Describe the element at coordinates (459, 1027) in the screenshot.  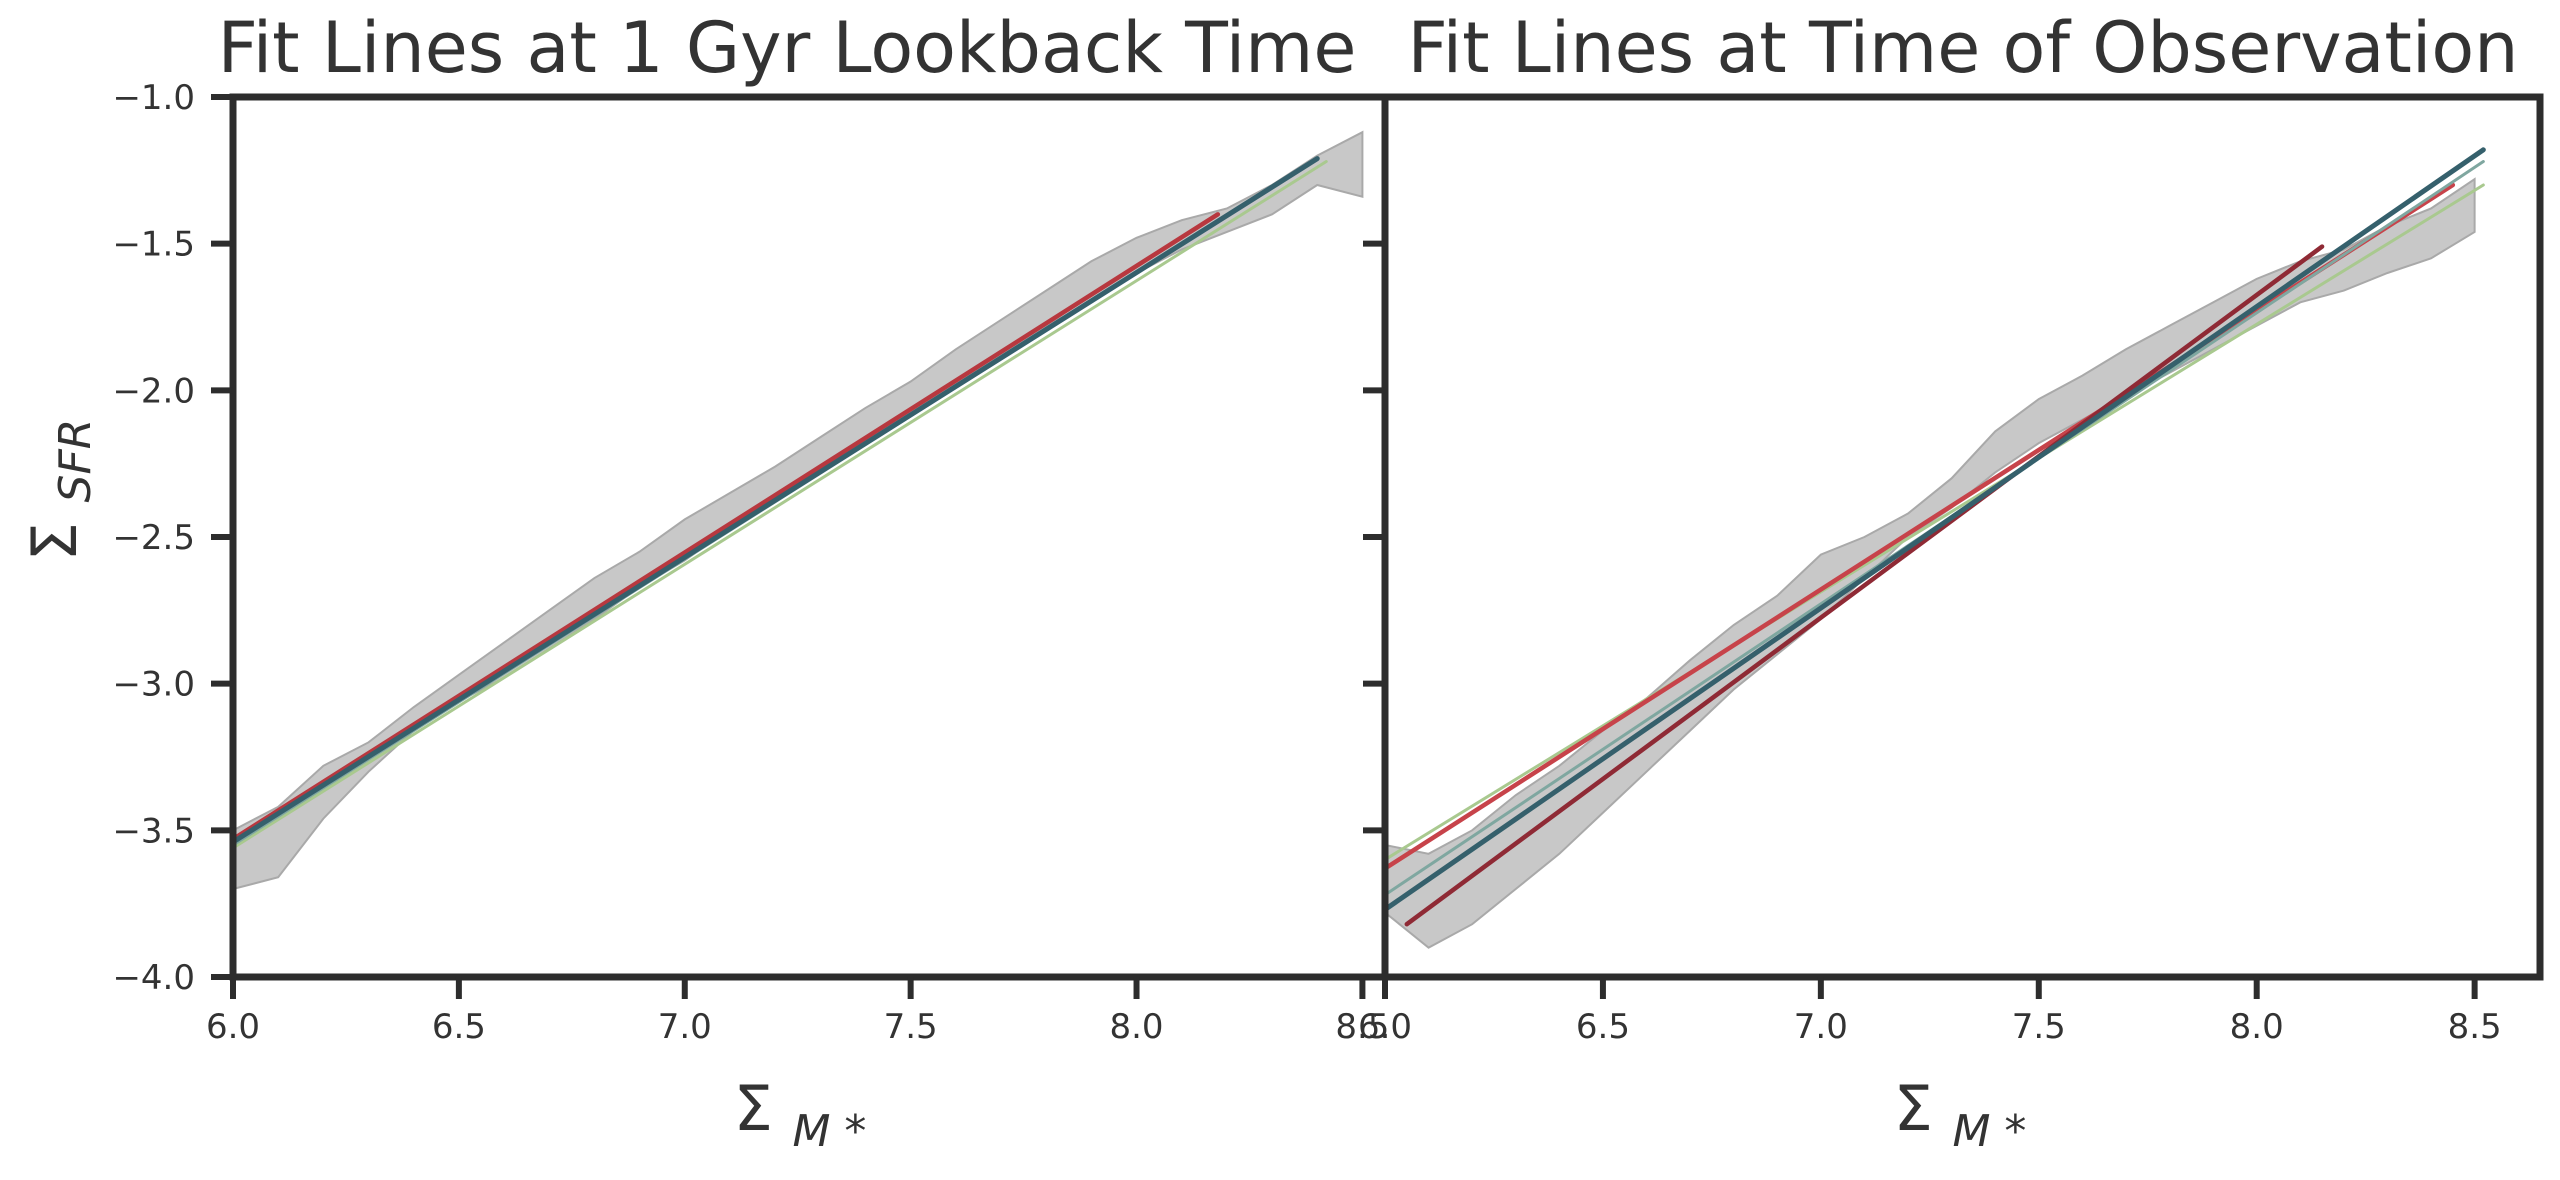
I see `x-tick-label-left-6.5: 6.5` at that location.